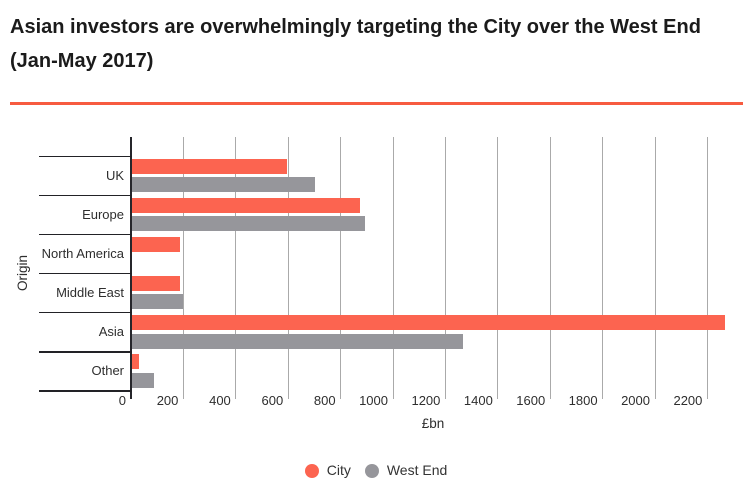  I want to click on legend-item-west-end: West End, so click(406, 470).